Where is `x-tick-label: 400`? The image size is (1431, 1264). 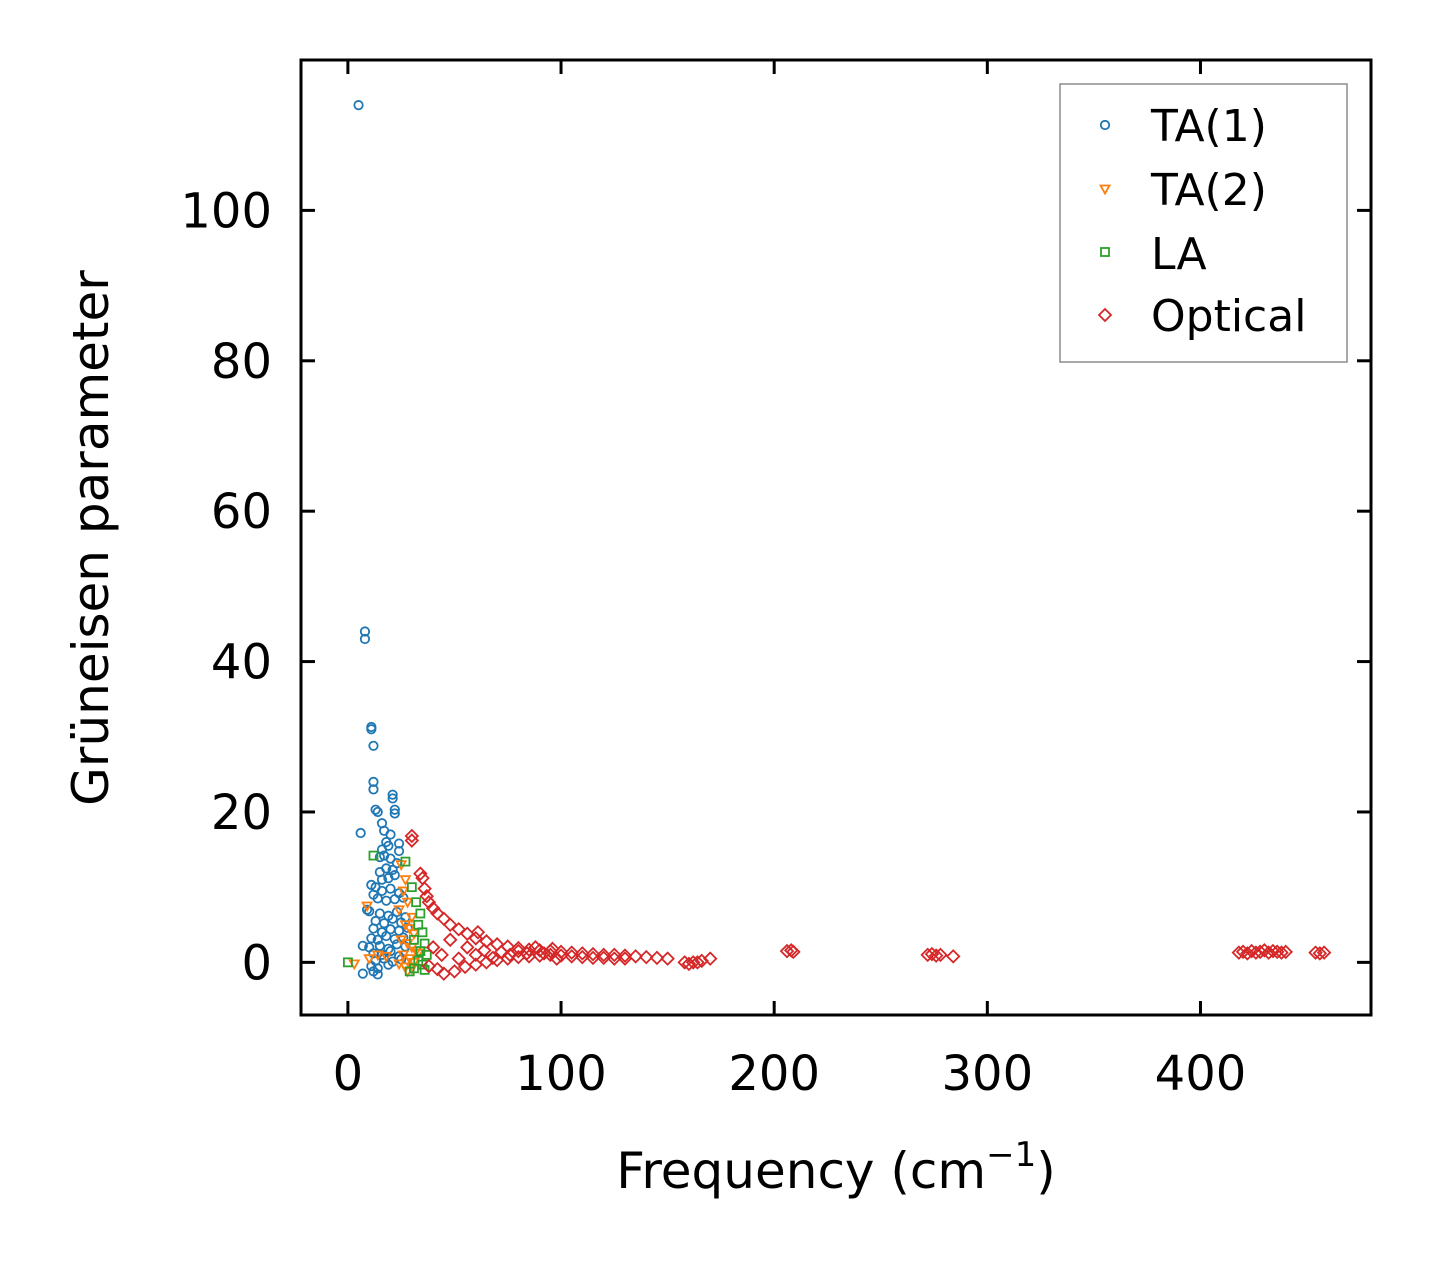 x-tick-label: 400 is located at coordinates (1201, 1074).